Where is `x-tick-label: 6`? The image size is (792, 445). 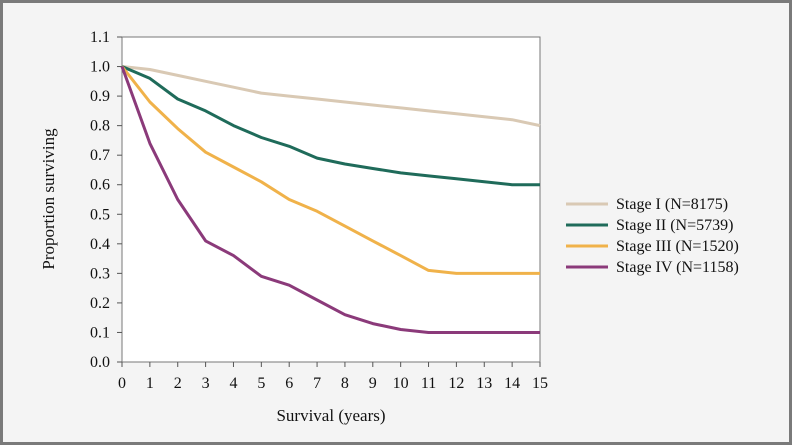
x-tick-label: 6 is located at coordinates (289, 383).